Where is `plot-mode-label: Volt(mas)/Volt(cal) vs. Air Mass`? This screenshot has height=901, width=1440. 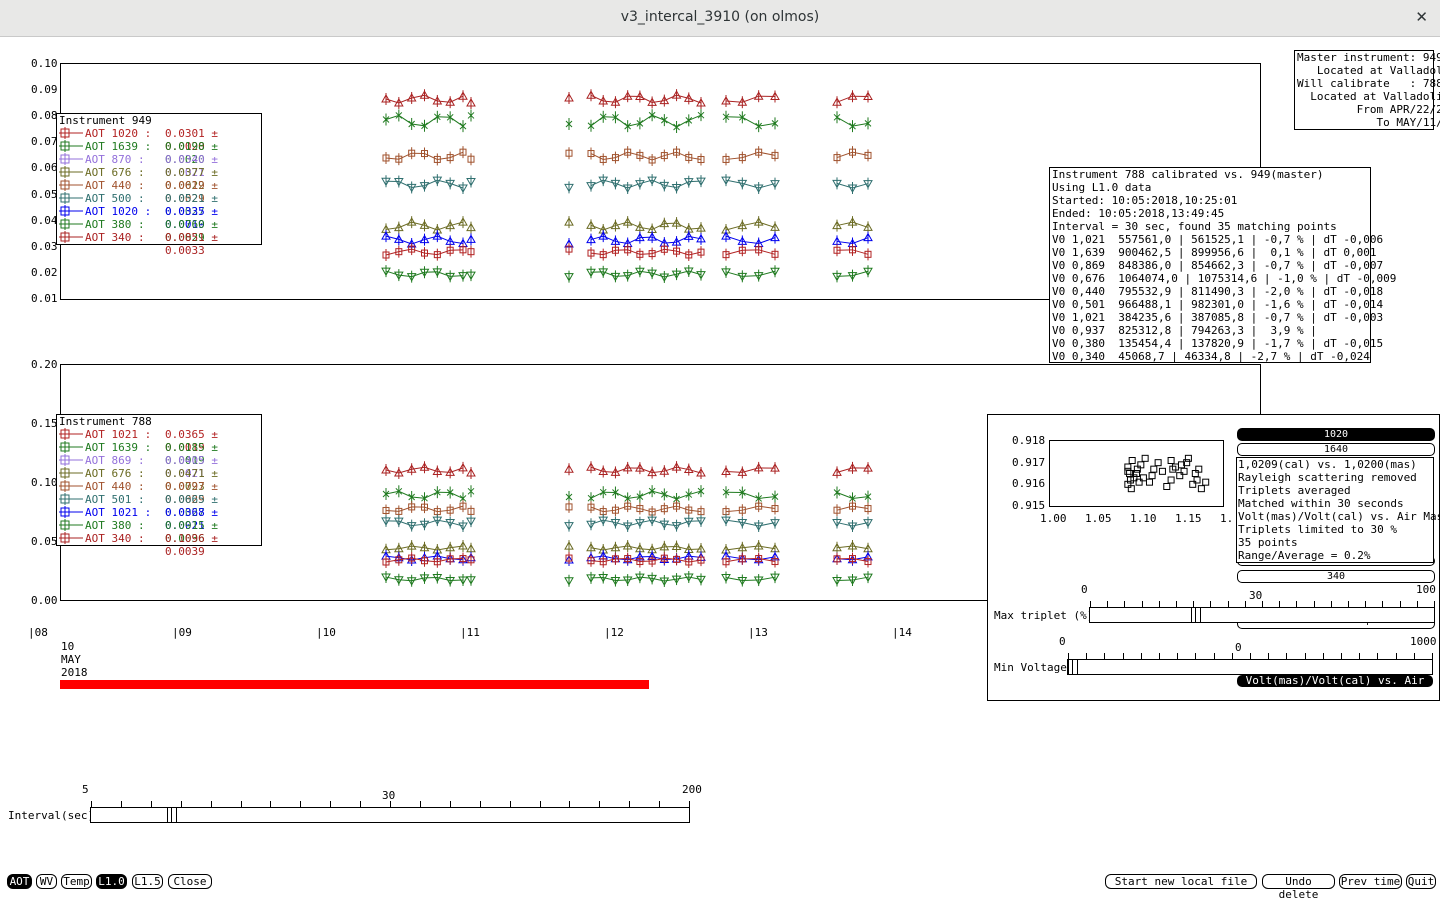
plot-mode-label: Volt(mas)/Volt(cal) vs. Air Mass is located at coordinates (1335, 687).